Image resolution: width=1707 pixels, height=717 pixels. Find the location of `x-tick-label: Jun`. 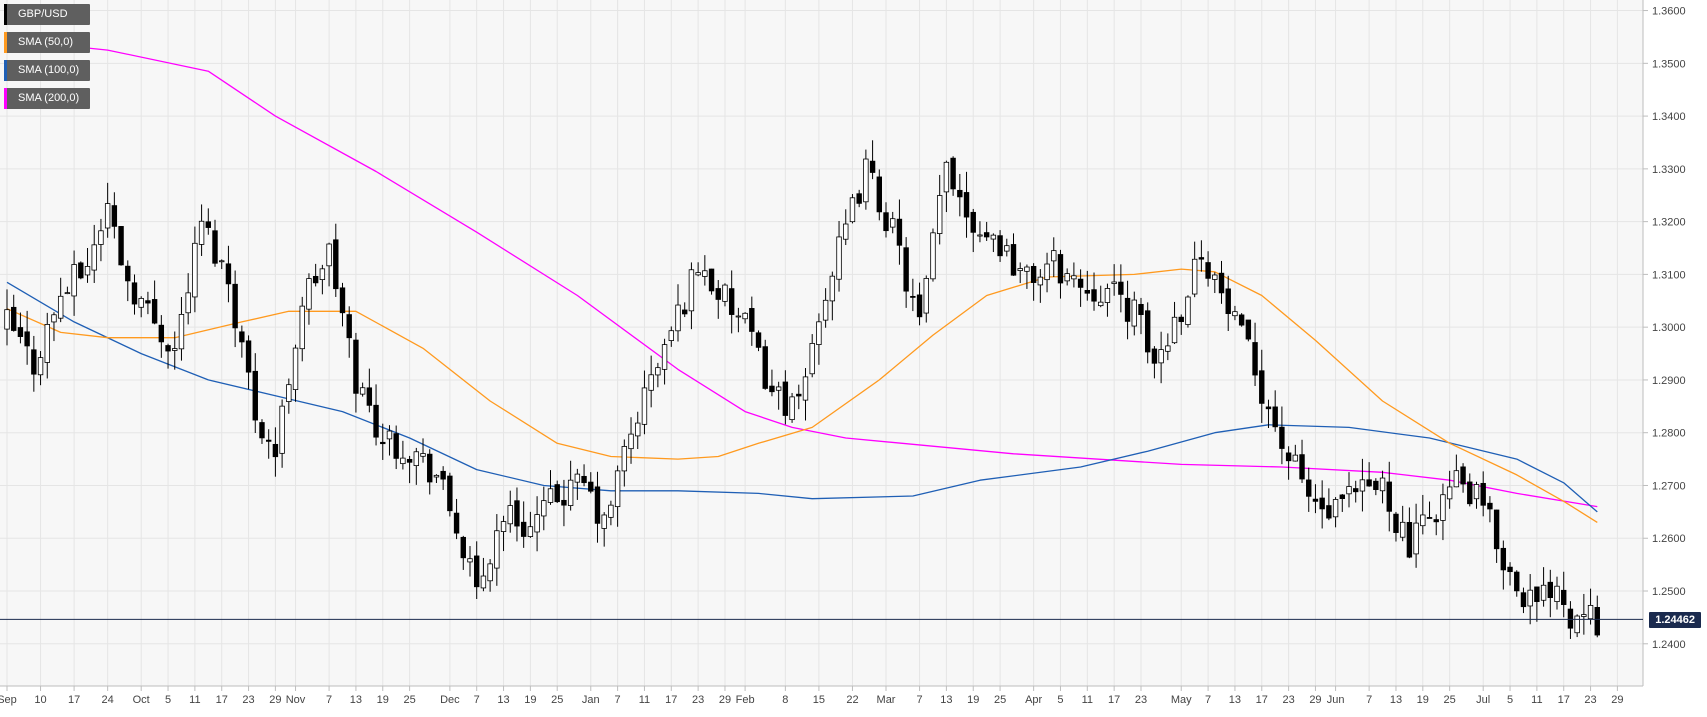

x-tick-label: Jun is located at coordinates (1336, 700).